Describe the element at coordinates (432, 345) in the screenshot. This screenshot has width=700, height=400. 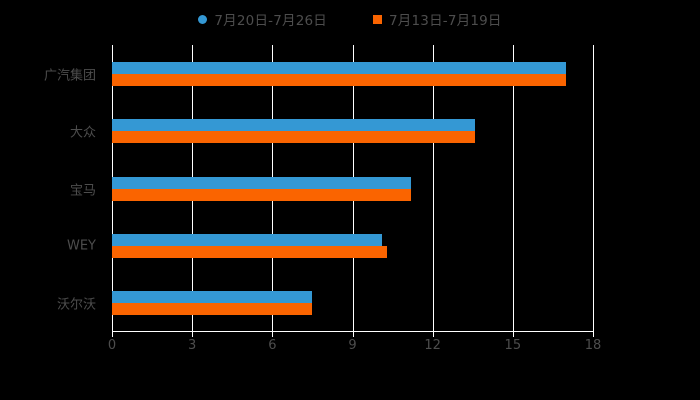
I see `x-tick-label-4: 12` at that location.